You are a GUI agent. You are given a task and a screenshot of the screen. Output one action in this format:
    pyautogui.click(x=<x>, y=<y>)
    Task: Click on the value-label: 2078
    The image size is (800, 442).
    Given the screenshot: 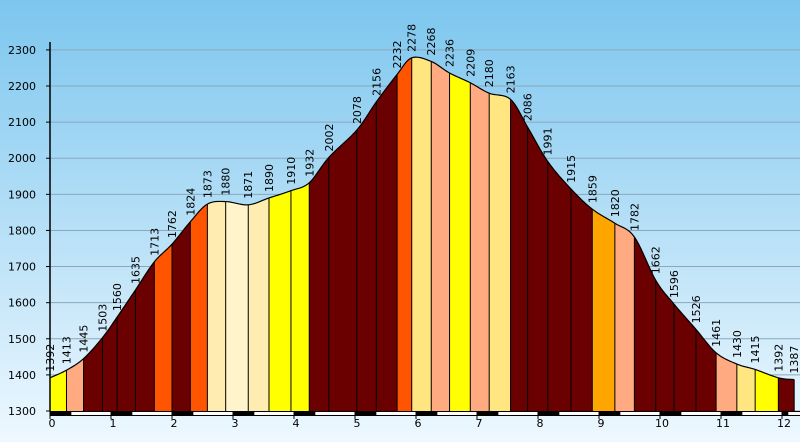 What is the action you would take?
    pyautogui.click(x=357, y=110)
    